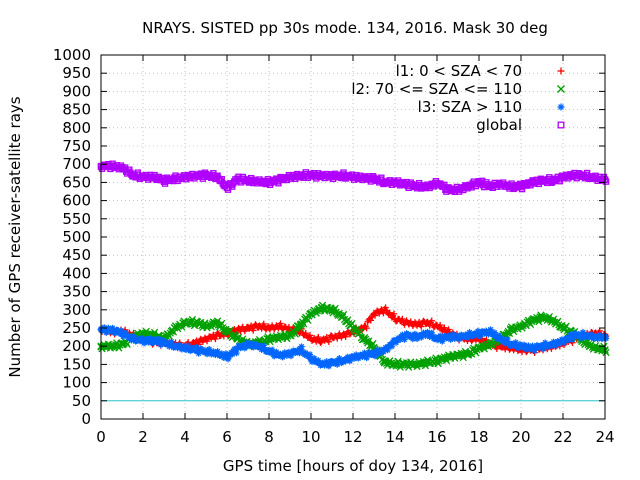 The image size is (640, 480). What do you see at coordinates (76, 273) in the screenshot?
I see `y-tick-label: 400` at bounding box center [76, 273].